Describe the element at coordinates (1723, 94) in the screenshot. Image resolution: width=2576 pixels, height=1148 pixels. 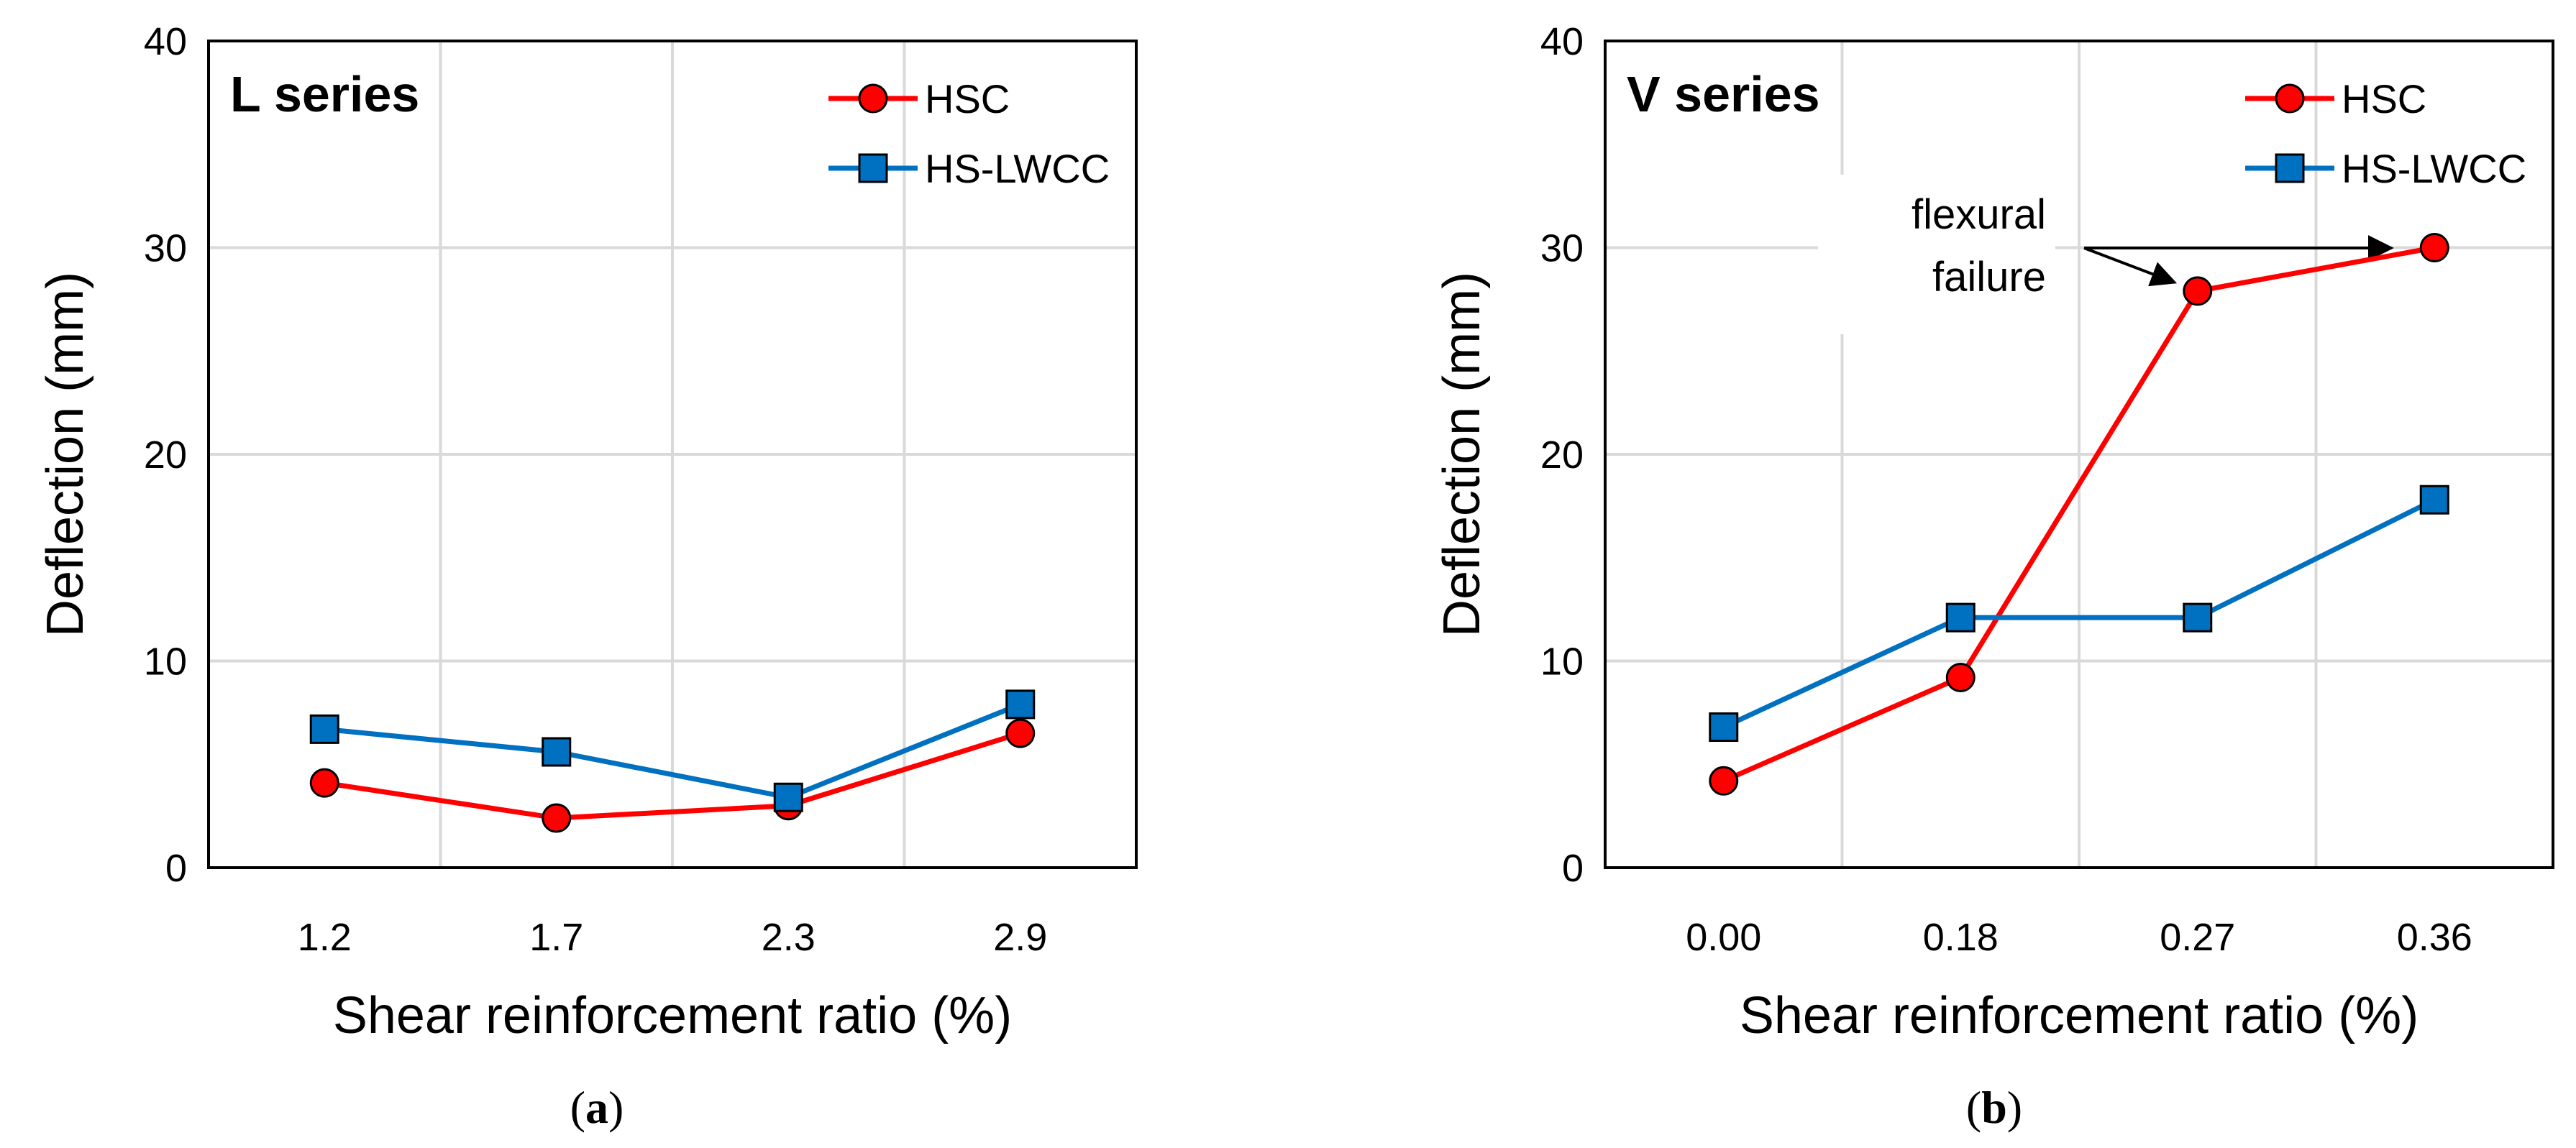
I see `panel-title: V series` at that location.